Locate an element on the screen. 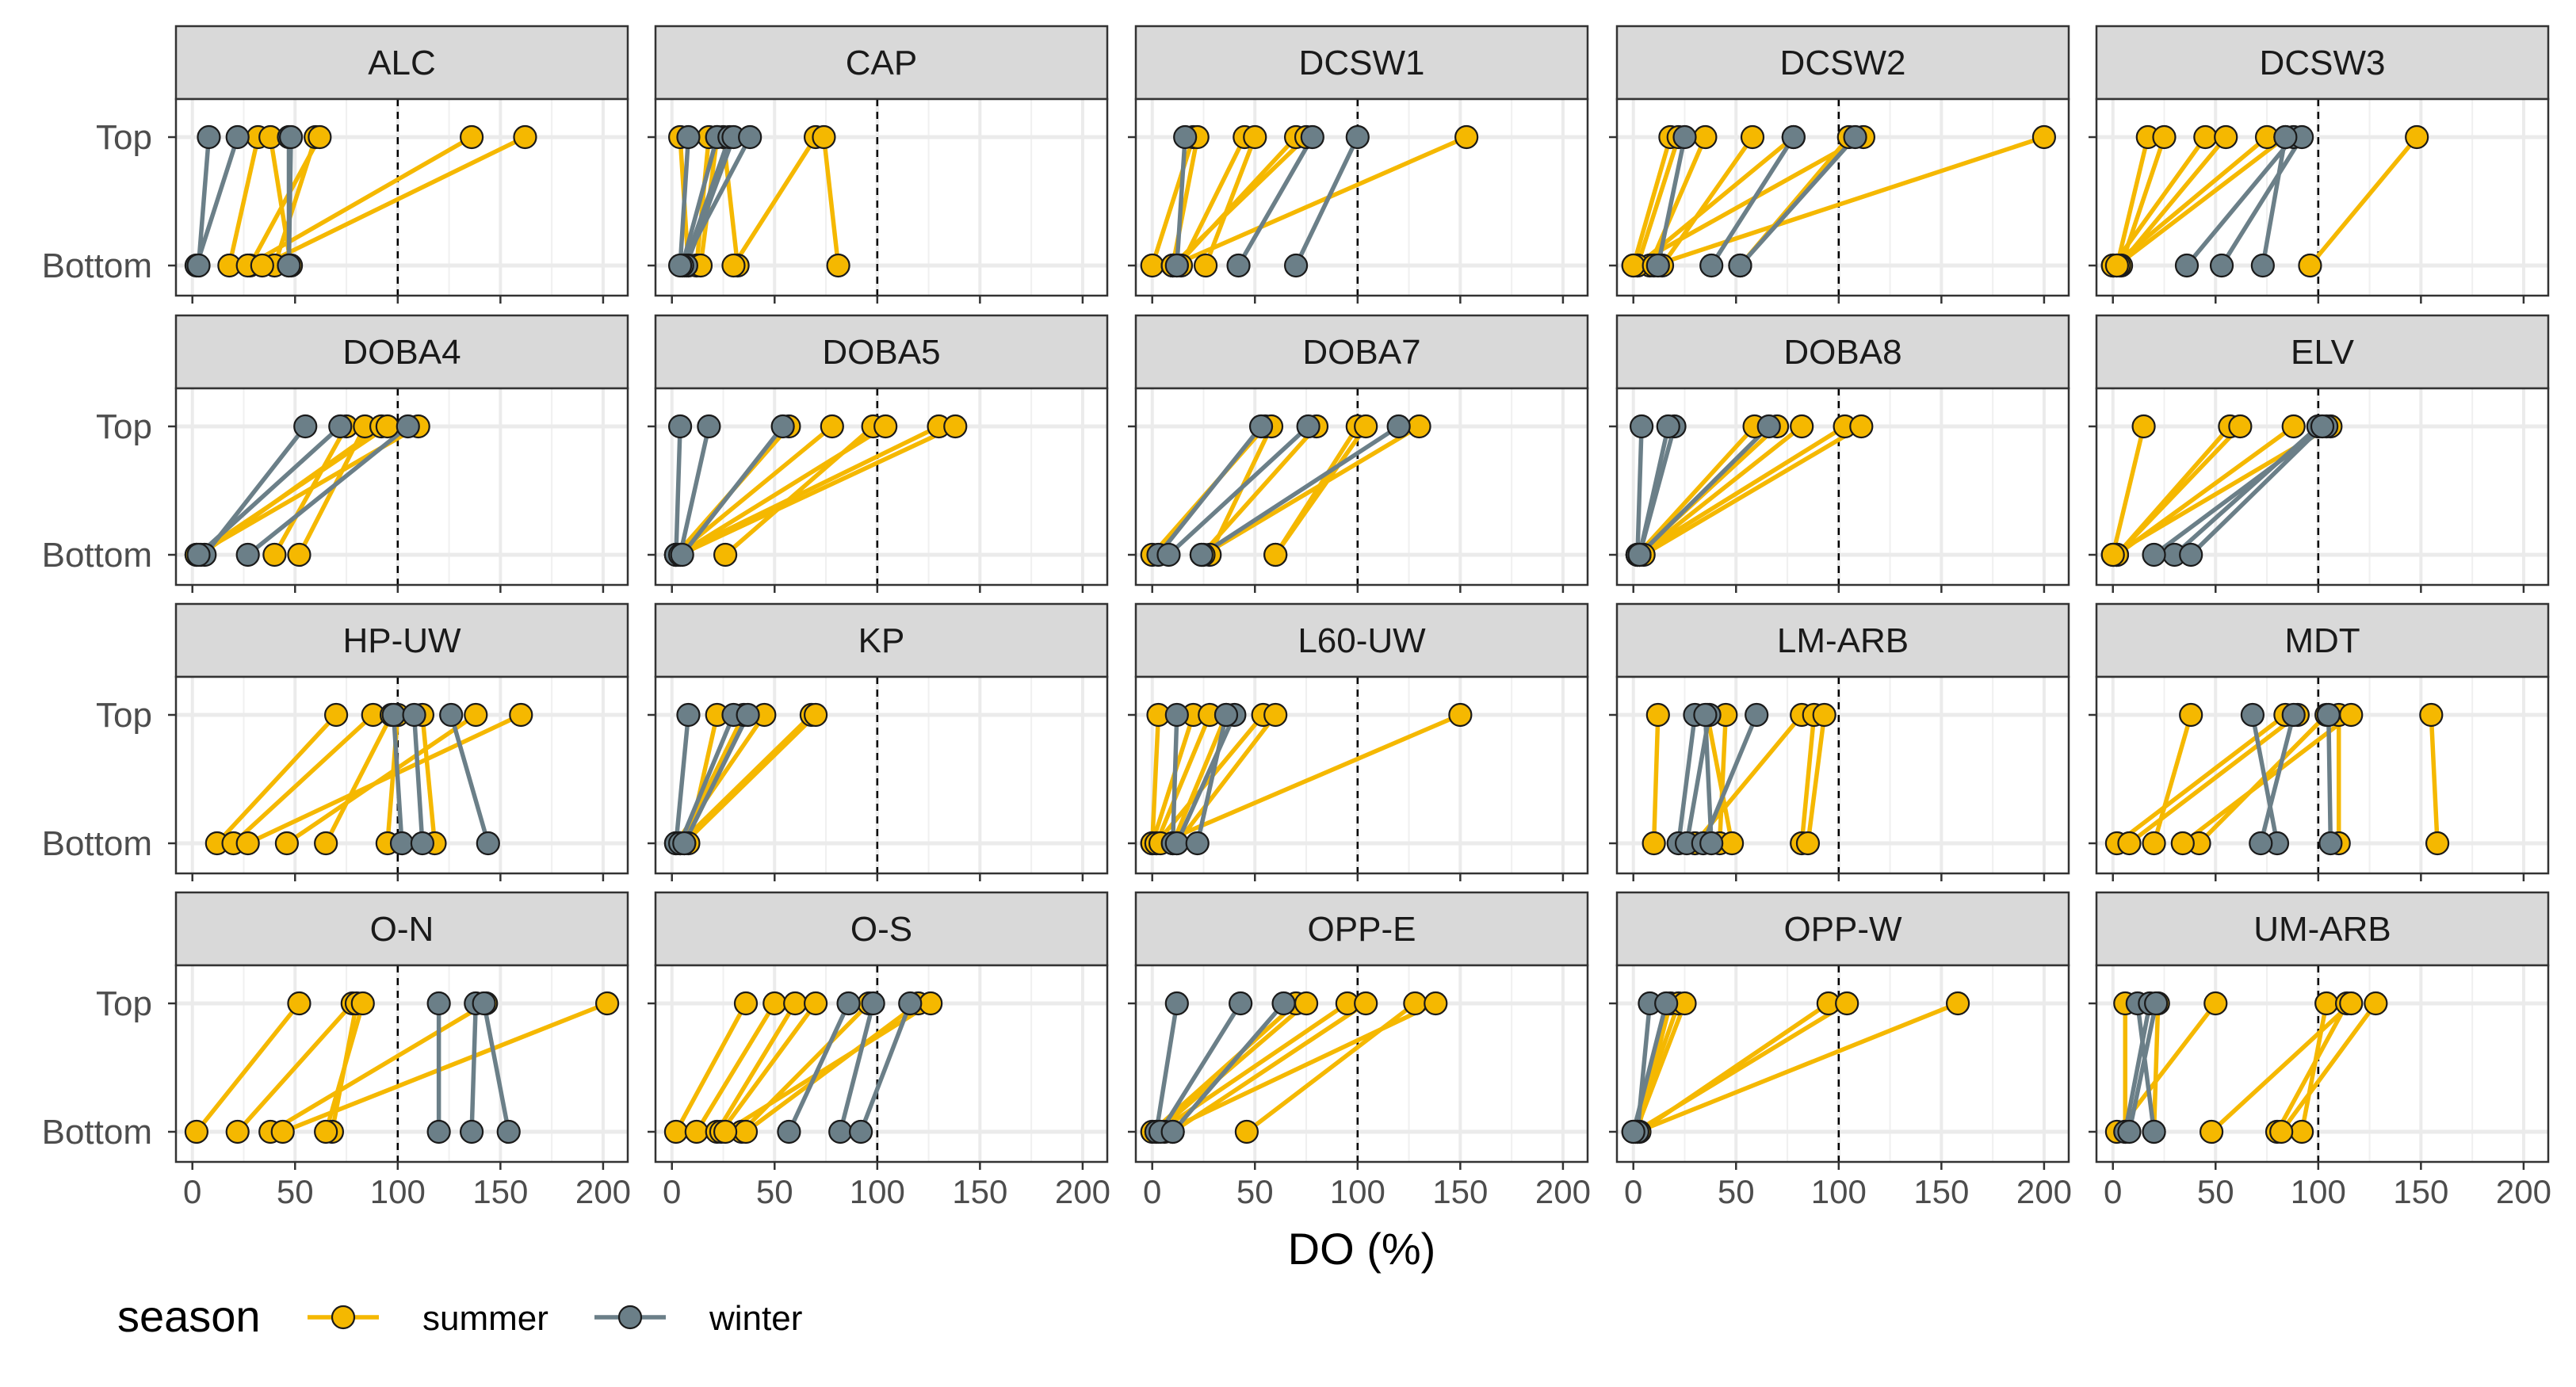 The width and height of the screenshot is (2576, 1387). x-tick-label: 50 is located at coordinates (1736, 1192).